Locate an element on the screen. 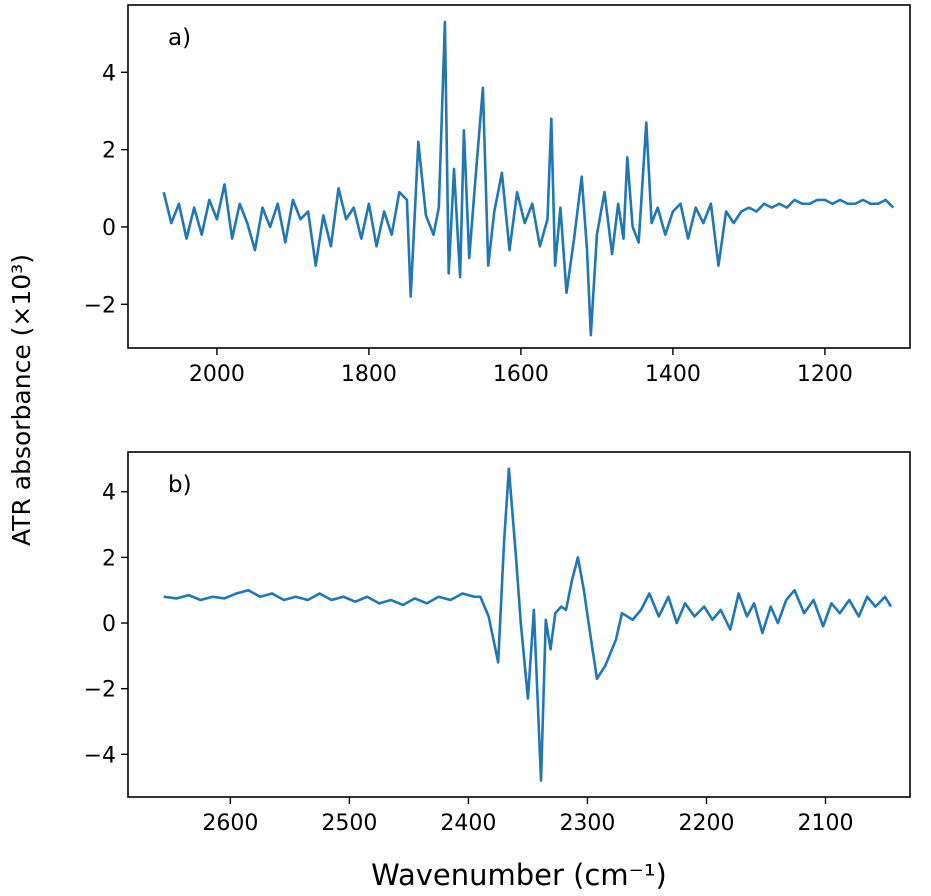  x-tick-label: 2000 is located at coordinates (217, 374).